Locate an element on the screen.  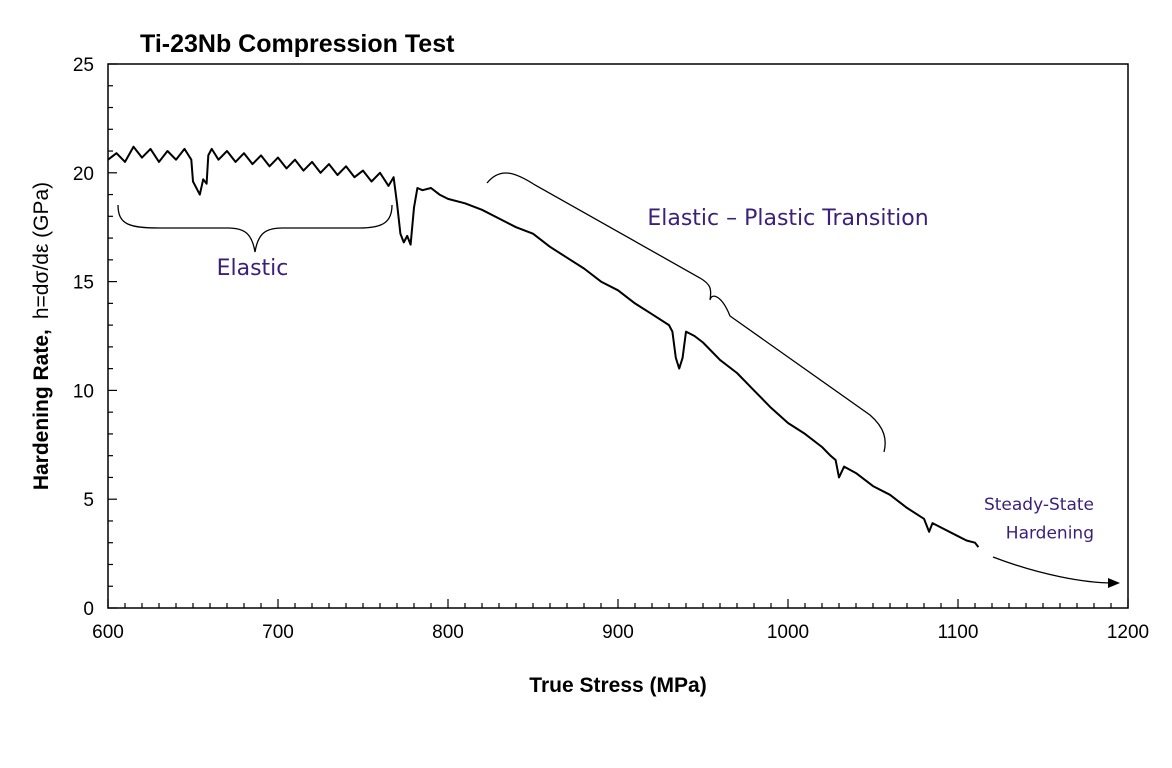
annotation-label: Elastic – Plastic Transition is located at coordinates (787, 218).